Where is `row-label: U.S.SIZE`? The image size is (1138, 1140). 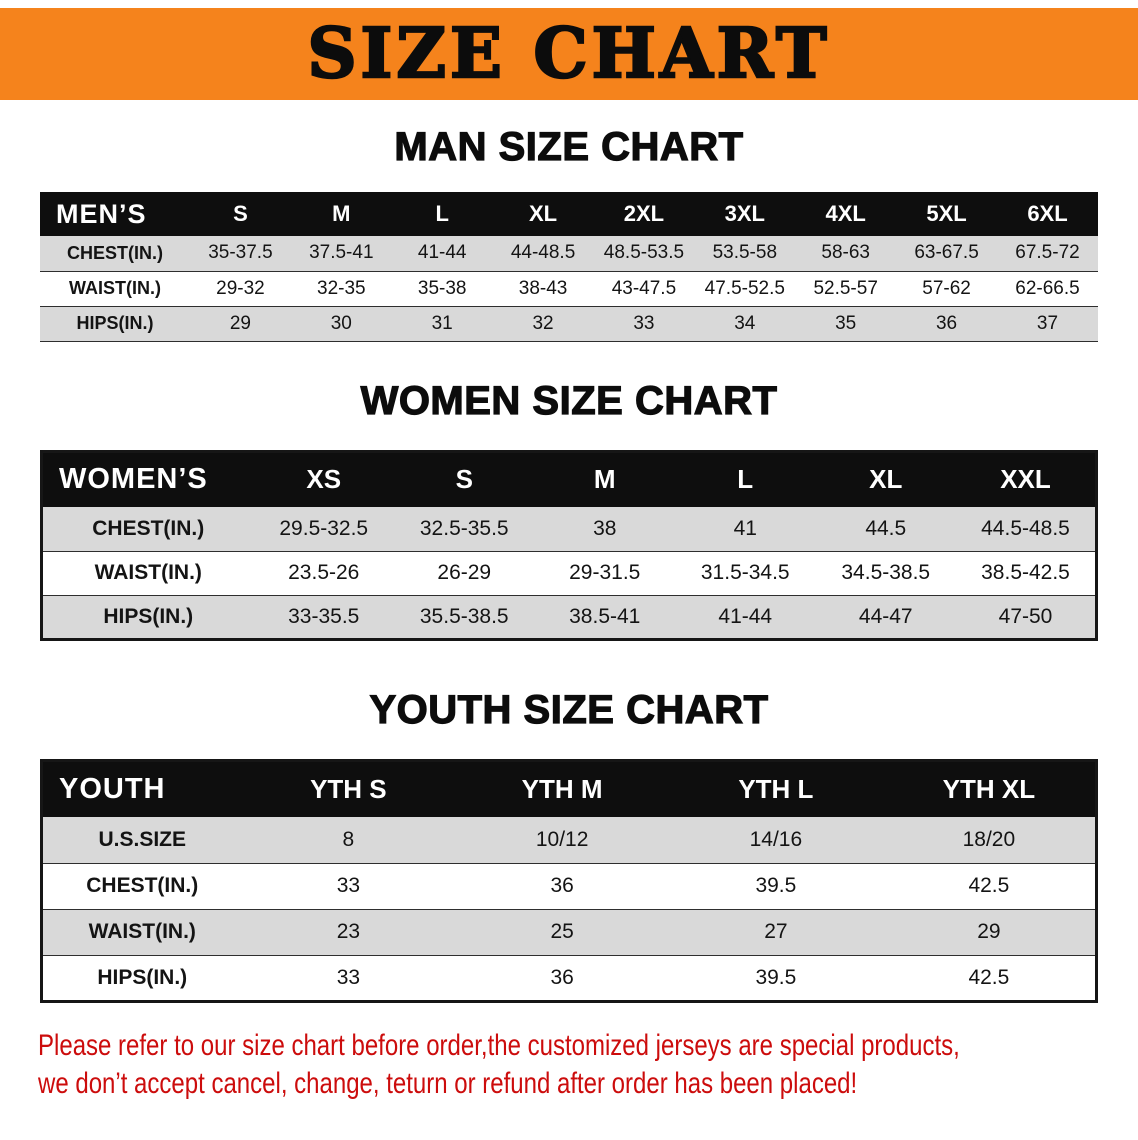
row-label: U.S.SIZE is located at coordinates (141, 840).